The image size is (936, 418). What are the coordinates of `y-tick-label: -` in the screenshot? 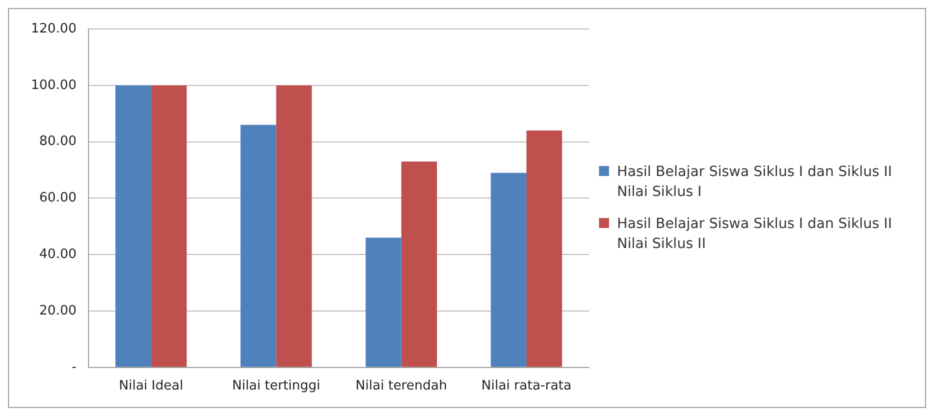 It's located at (74, 367).